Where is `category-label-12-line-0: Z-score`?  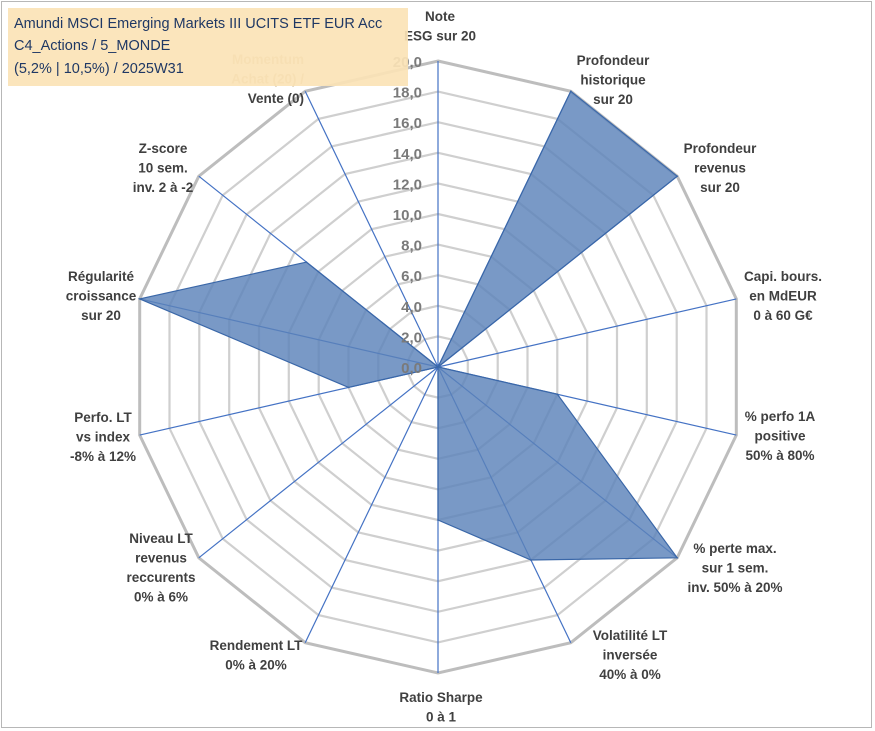 category-label-12-line-0: Z-score is located at coordinates (163, 148).